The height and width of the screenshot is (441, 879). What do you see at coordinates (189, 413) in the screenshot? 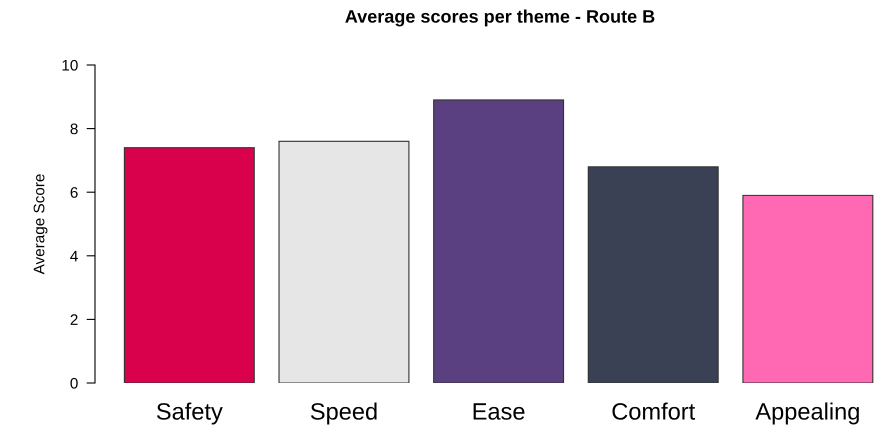
I see `x-tick-label: Safety` at bounding box center [189, 413].